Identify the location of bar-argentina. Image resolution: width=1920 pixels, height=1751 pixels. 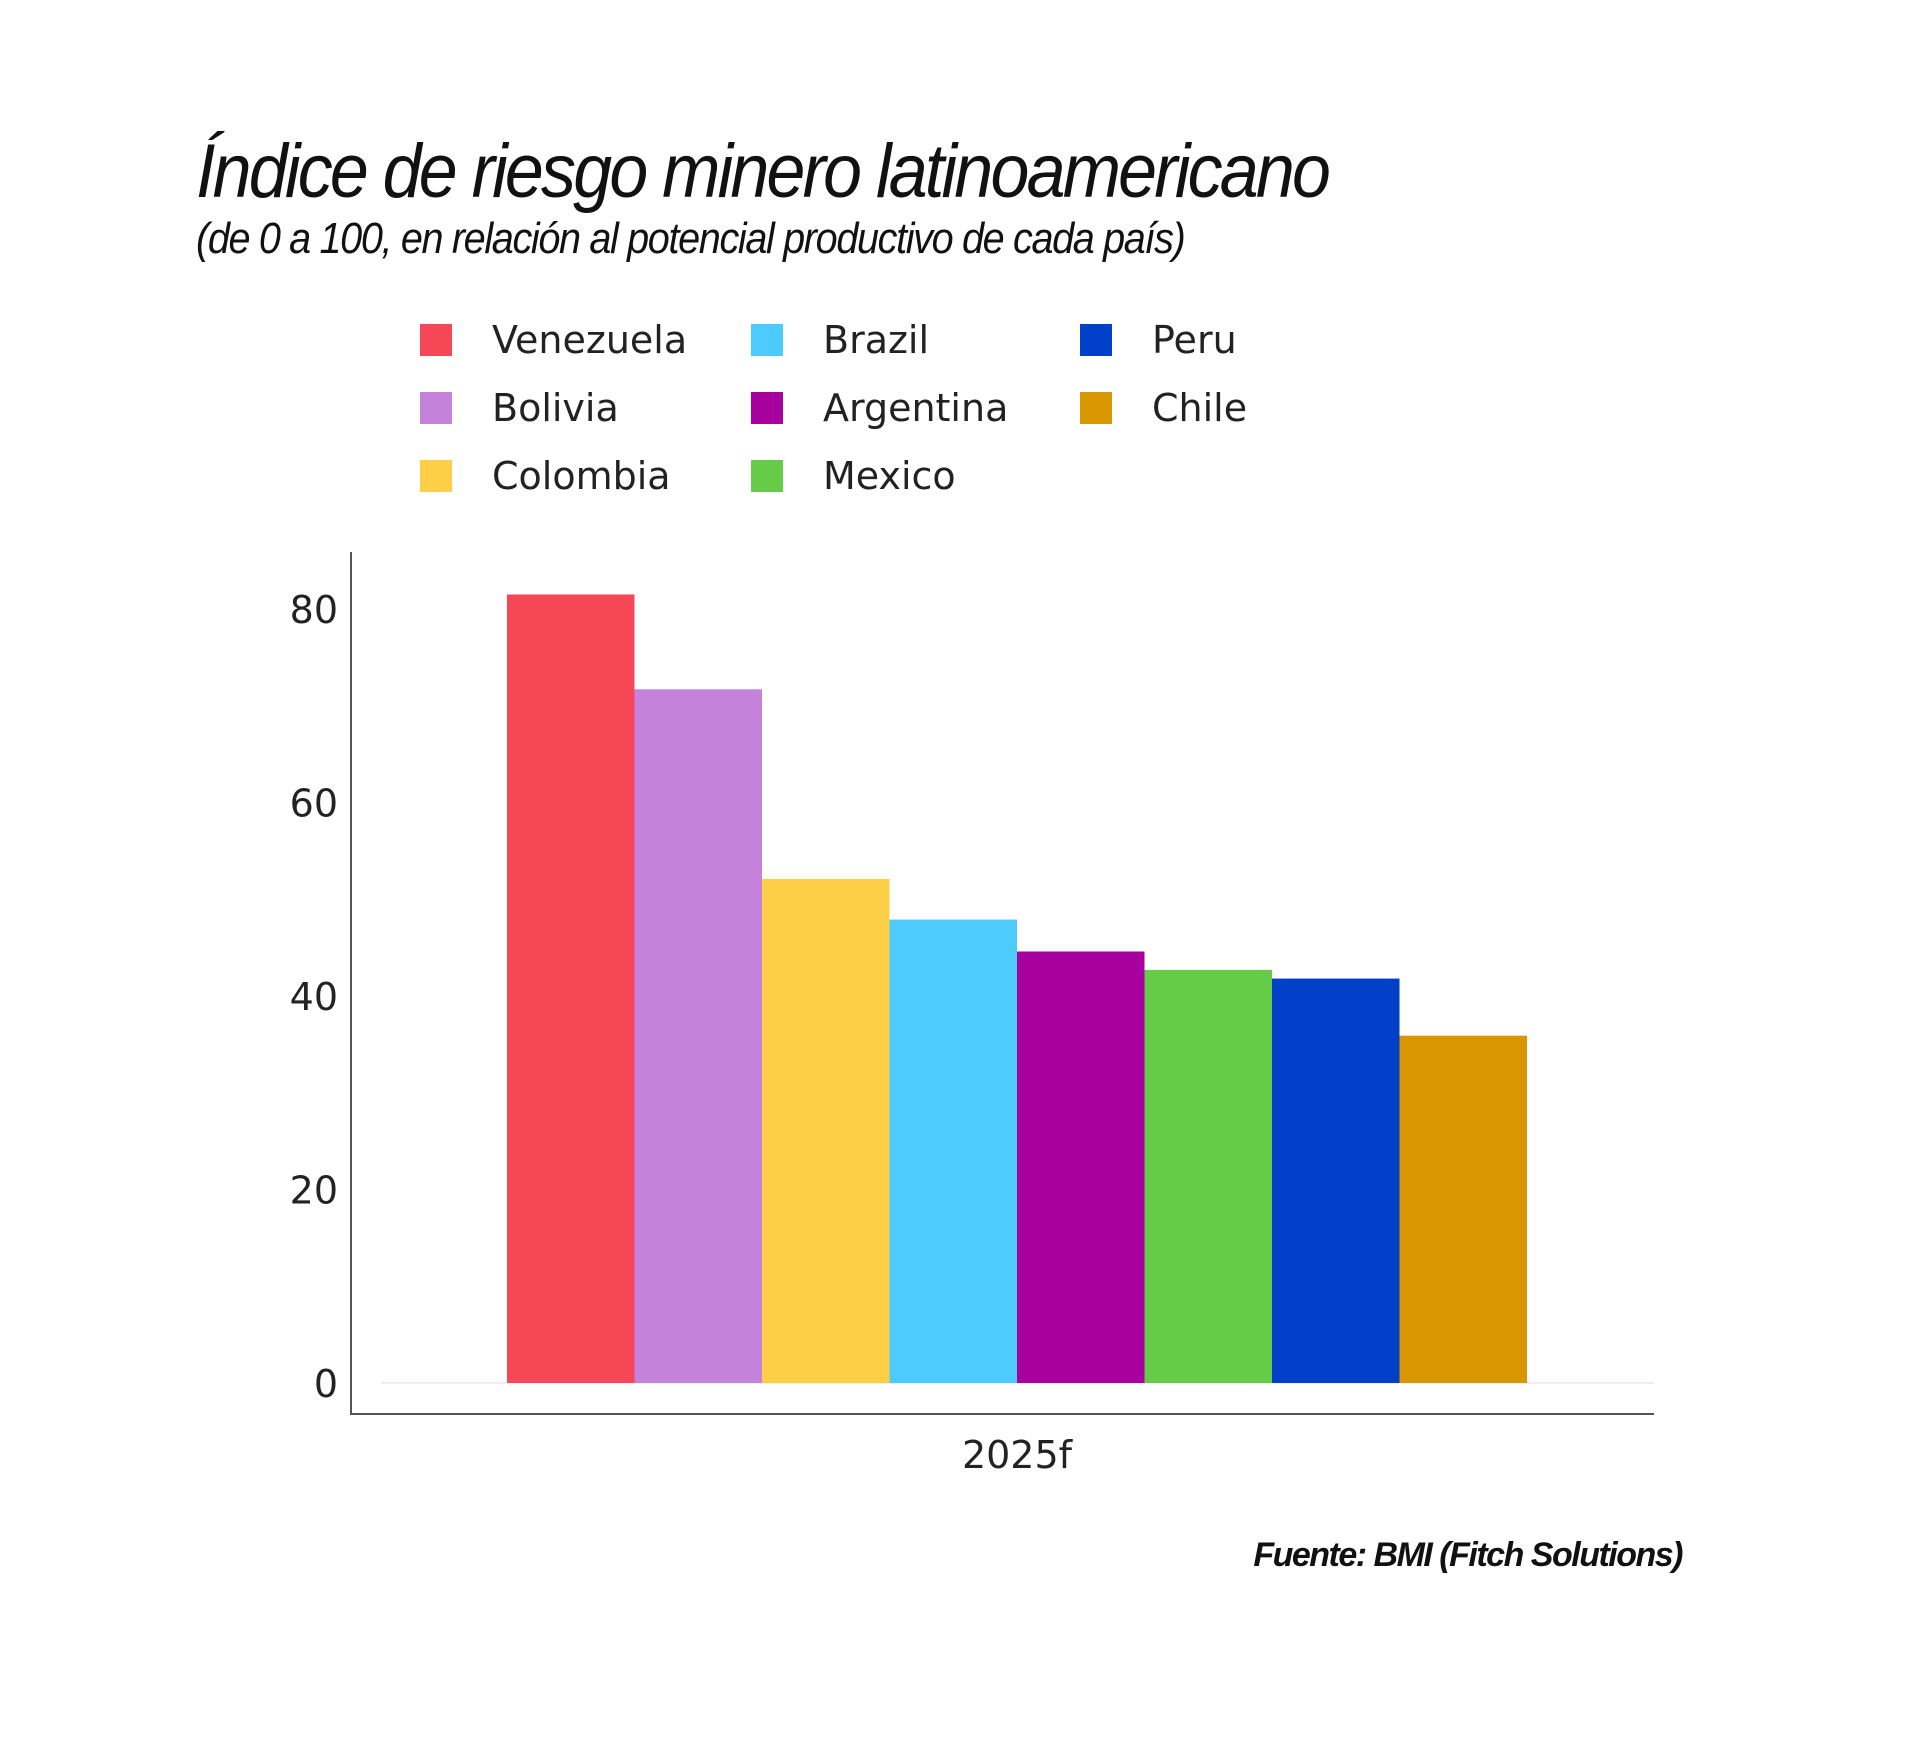
(1081, 1167).